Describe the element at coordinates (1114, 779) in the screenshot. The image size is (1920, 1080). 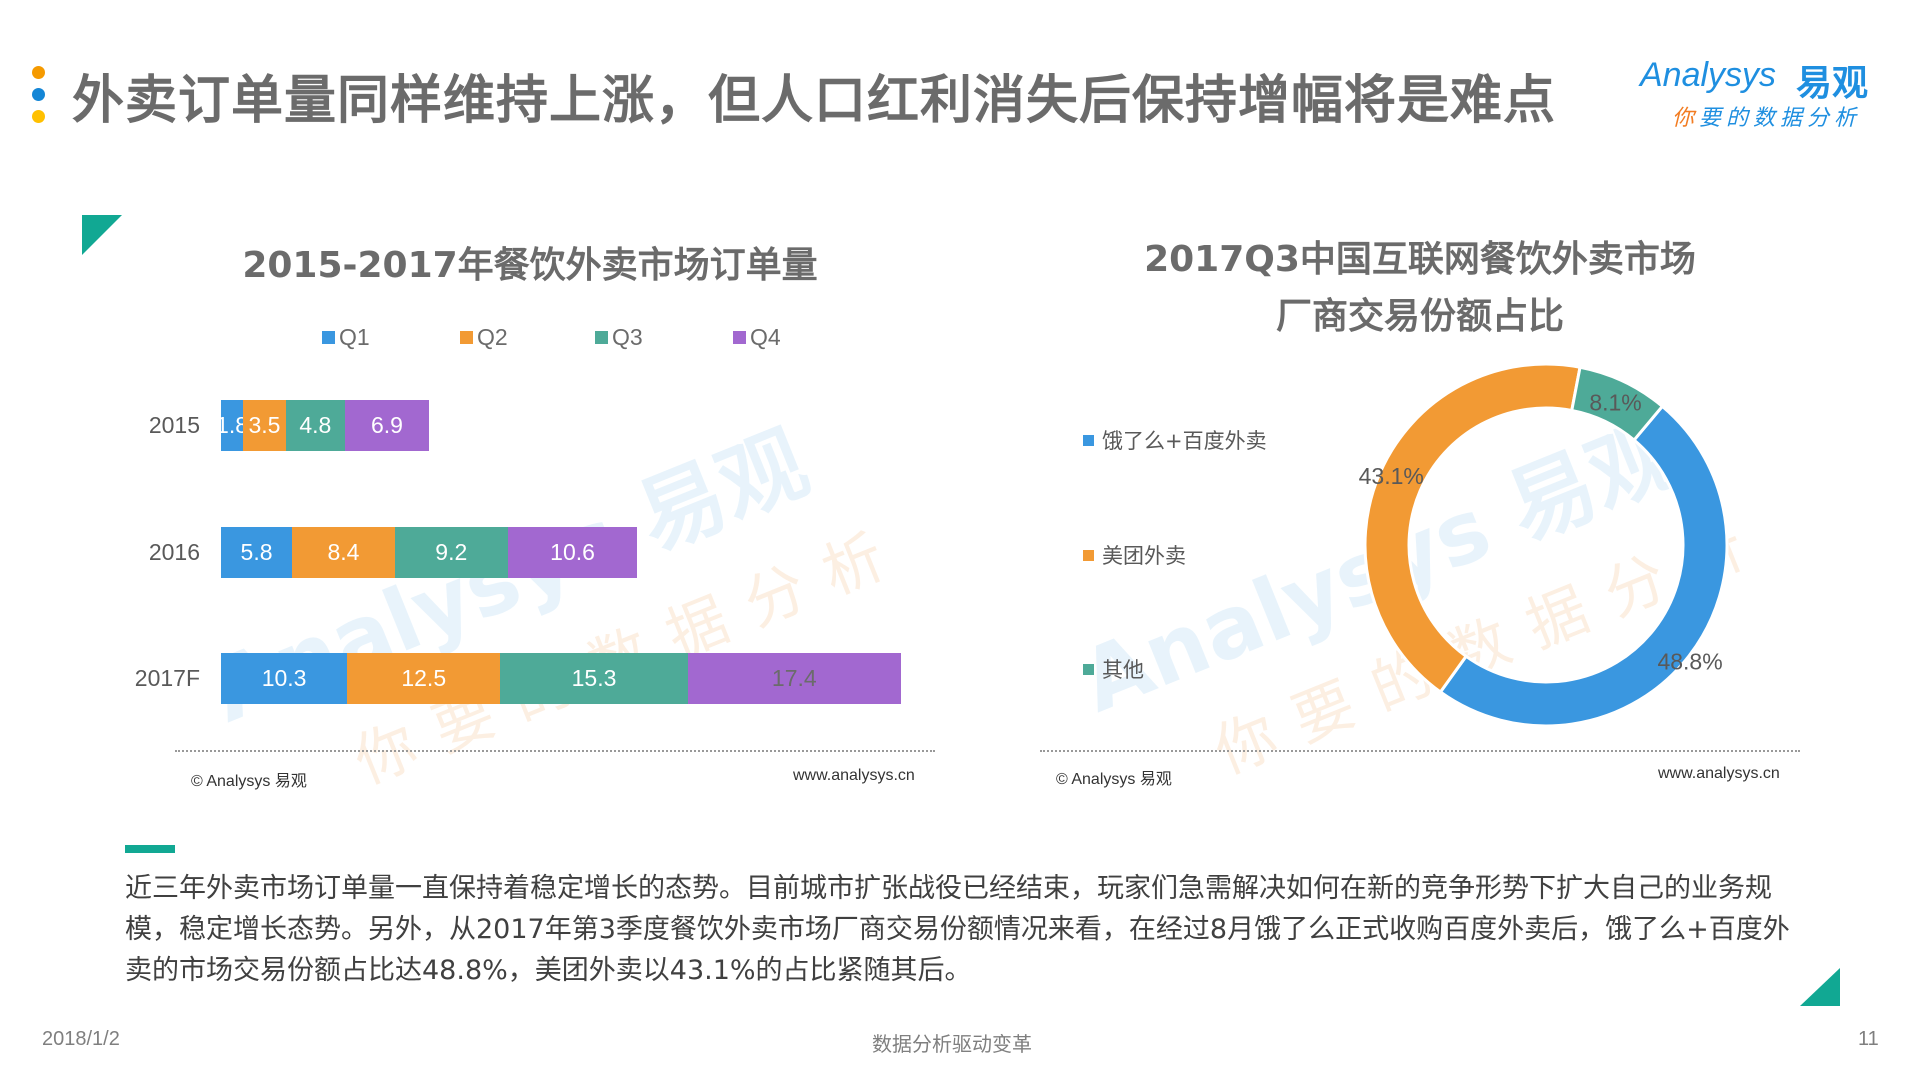
I see `right-source: © Analysys 易观` at that location.